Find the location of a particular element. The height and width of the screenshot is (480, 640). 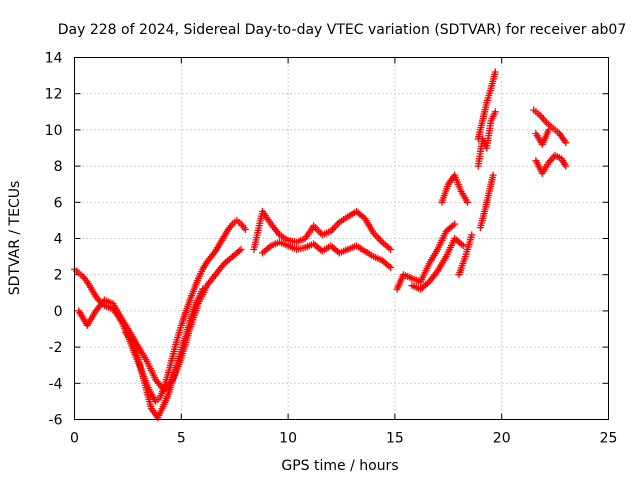

y-tick-label: -2 is located at coordinates (56, 348).